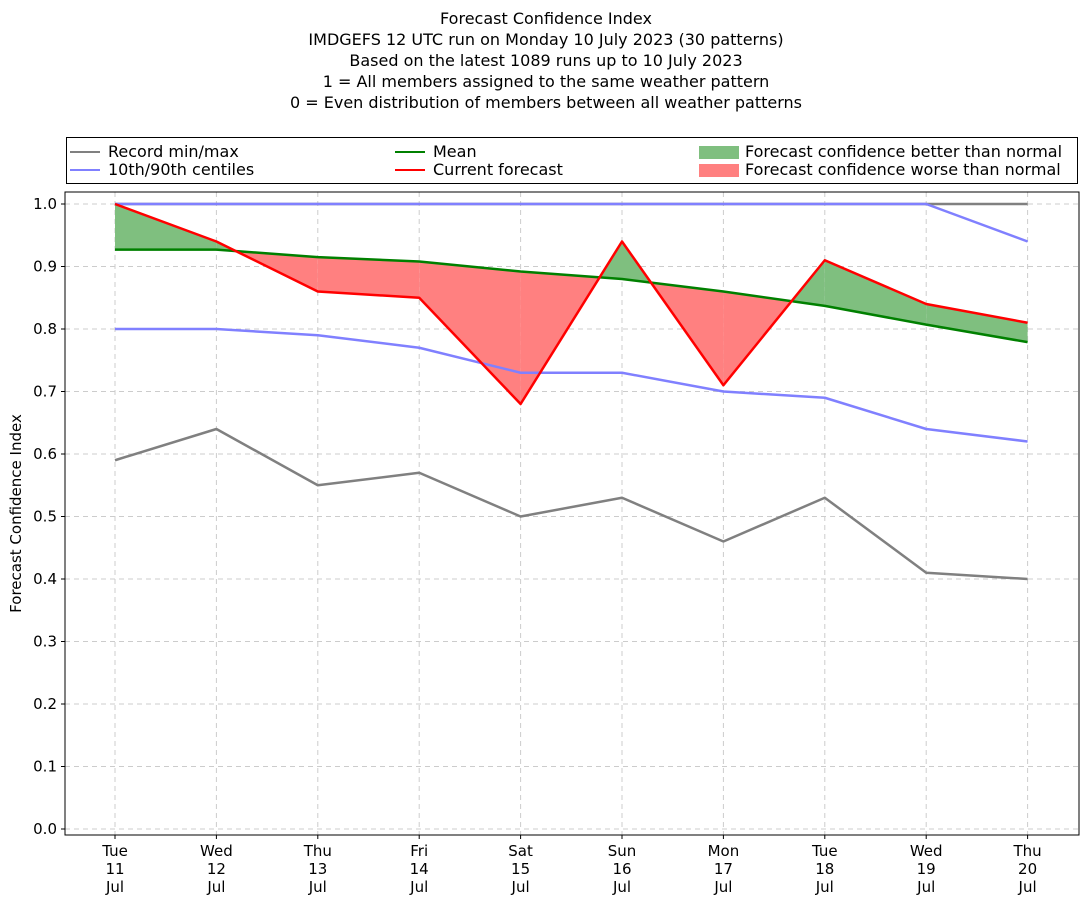 The width and height of the screenshot is (1092, 924). I want to click on series-line-p10, so click(571, 385).